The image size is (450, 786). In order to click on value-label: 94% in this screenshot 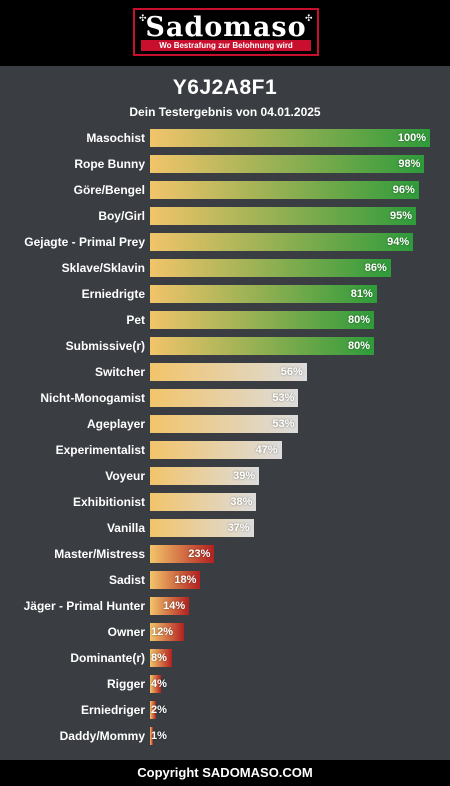, I will do `click(398, 242)`.